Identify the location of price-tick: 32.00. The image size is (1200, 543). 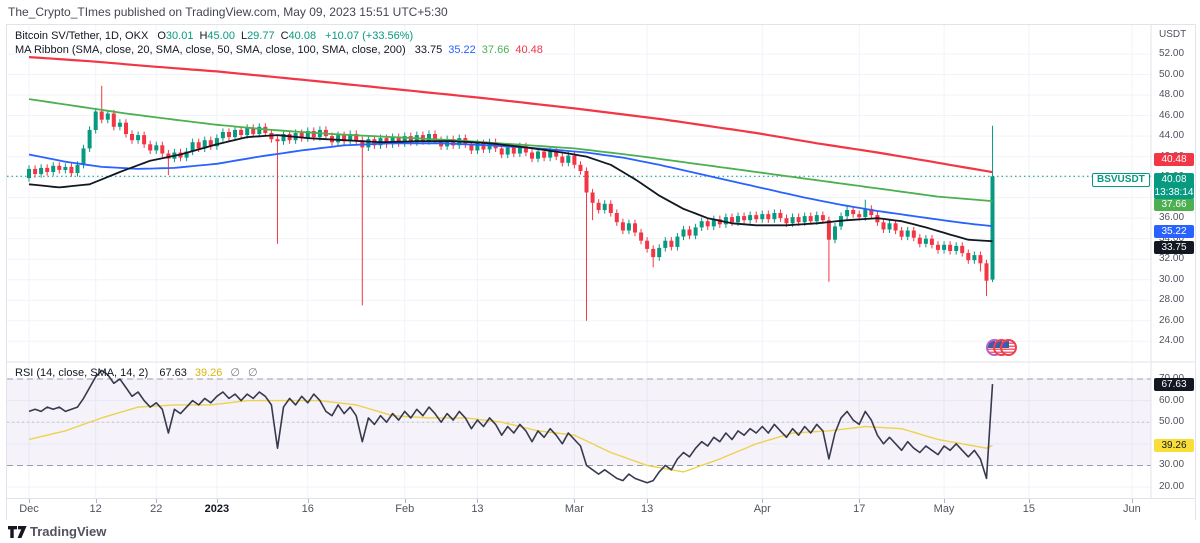
(1172, 259).